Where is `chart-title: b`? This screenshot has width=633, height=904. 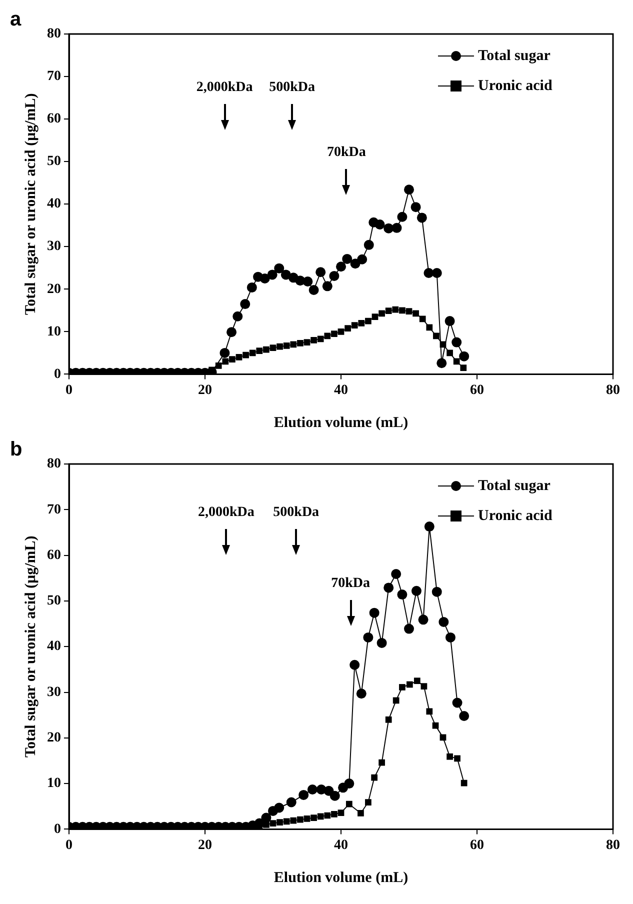
chart-title: b is located at coordinates (16, 449).